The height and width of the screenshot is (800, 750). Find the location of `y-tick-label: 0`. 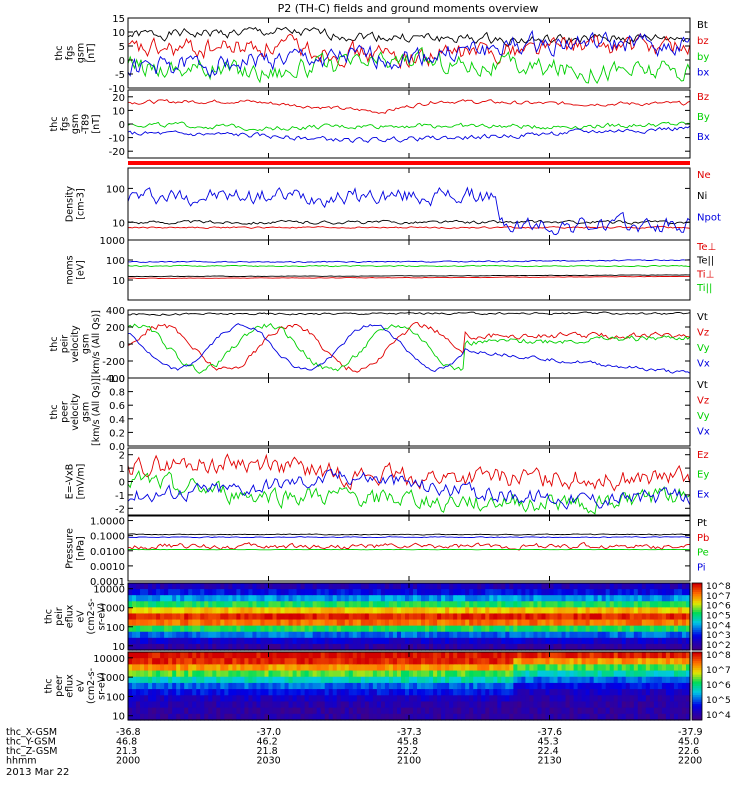

y-tick-label: 0 is located at coordinates (122, 483).